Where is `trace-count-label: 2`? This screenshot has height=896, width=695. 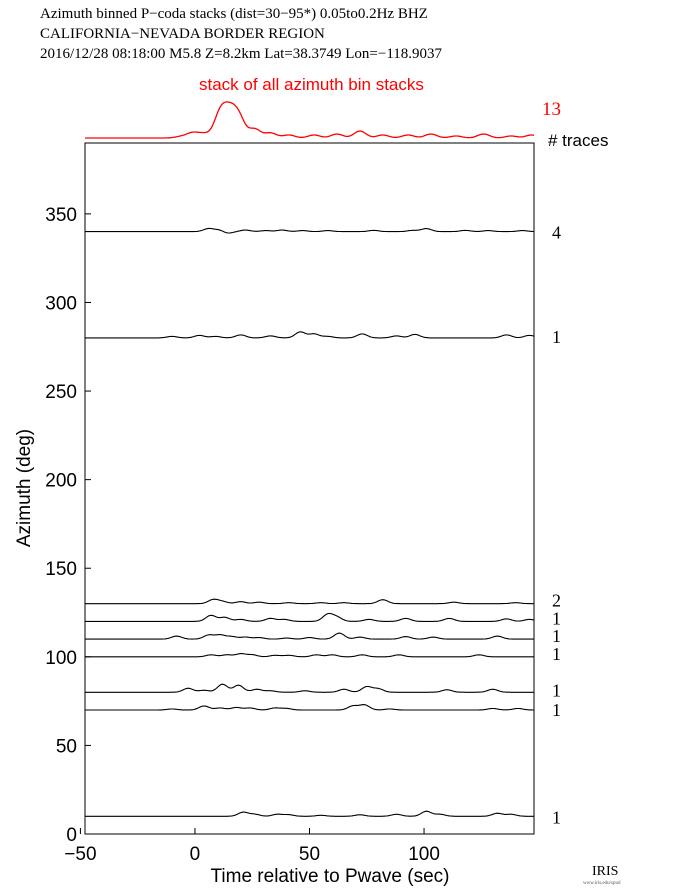
trace-count-label: 2 is located at coordinates (556, 601).